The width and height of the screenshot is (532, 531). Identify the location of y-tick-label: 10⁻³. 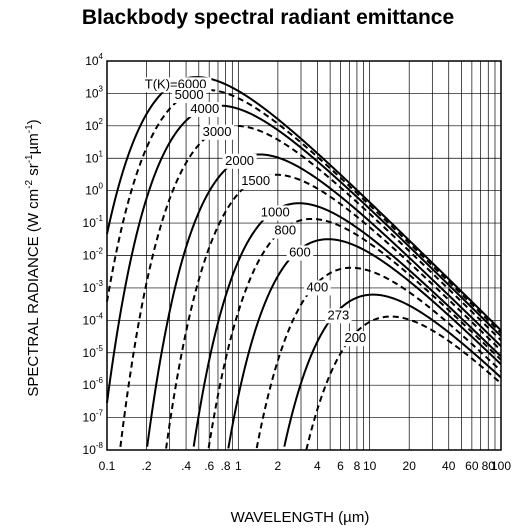
(93, 287).